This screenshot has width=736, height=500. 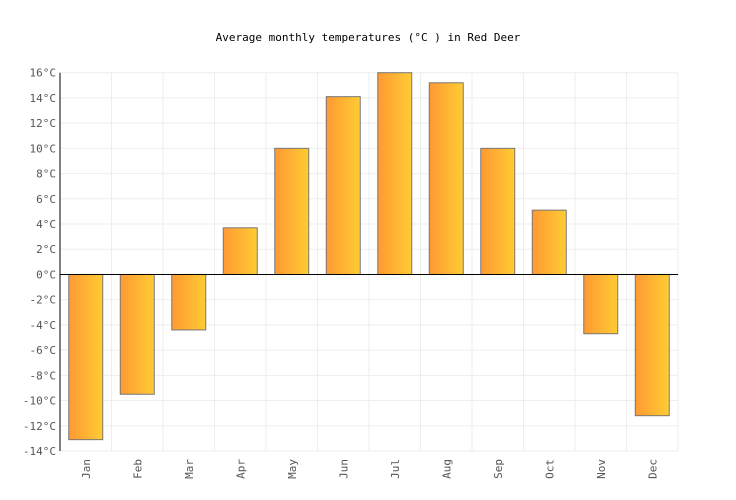 What do you see at coordinates (43, 123) in the screenshot?
I see `y-tick-label: 12°C` at bounding box center [43, 123].